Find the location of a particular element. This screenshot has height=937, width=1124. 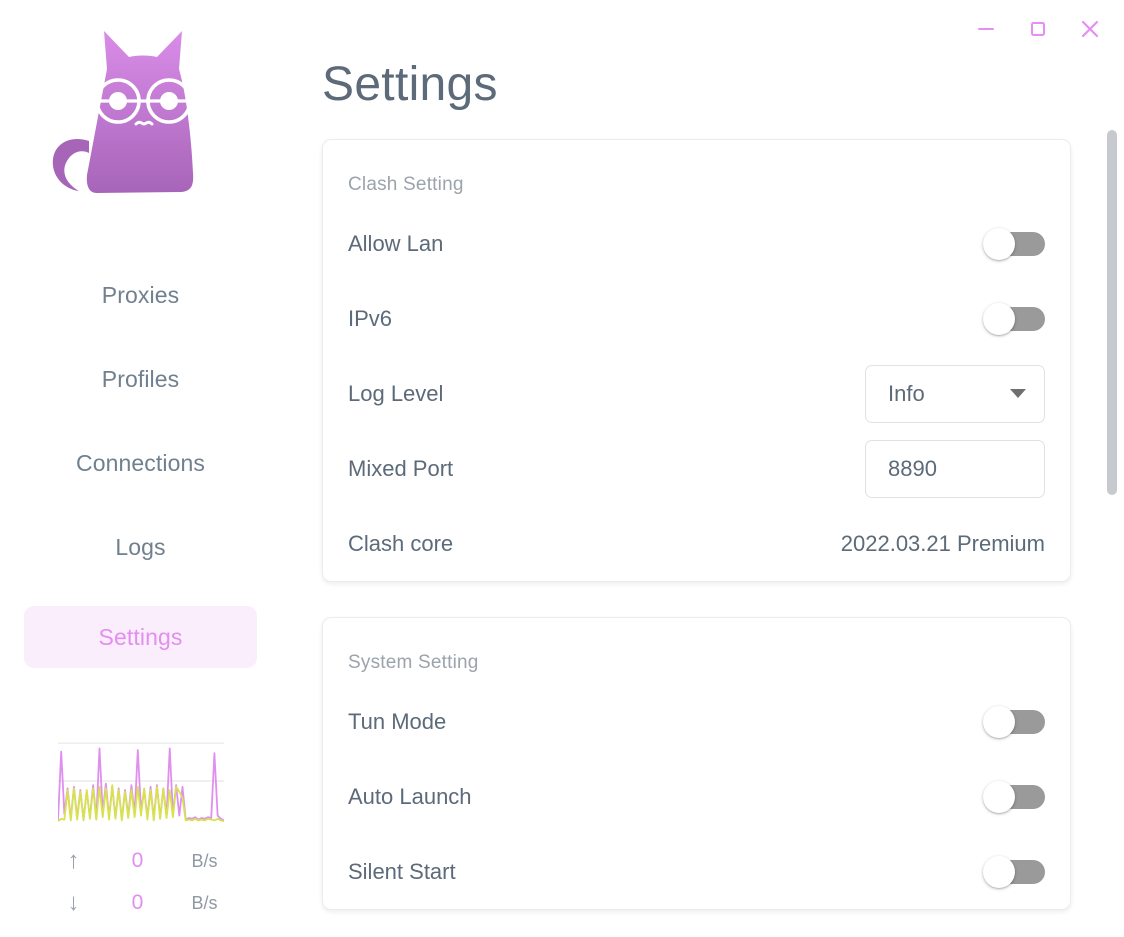

setting-row-allow-lan: Allow Lan is located at coordinates (696, 243).